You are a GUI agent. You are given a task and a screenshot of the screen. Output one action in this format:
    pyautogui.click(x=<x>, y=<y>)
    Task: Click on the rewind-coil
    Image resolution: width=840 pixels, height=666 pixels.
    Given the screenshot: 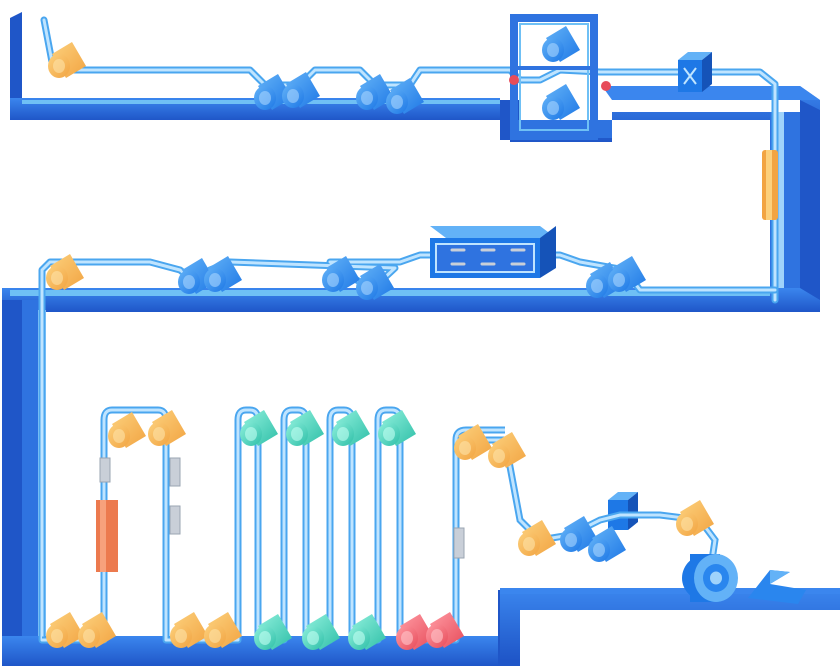 What is the action you would take?
    pyautogui.click(x=710, y=578)
    